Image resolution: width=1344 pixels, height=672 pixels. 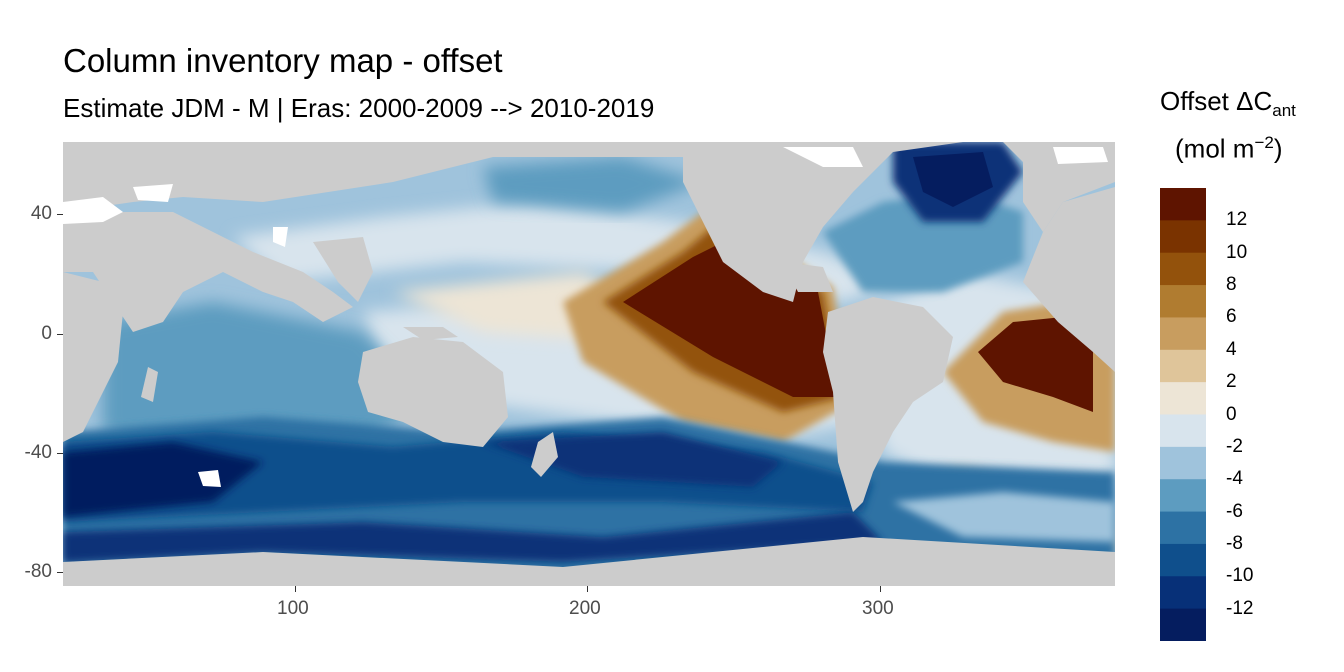 What do you see at coordinates (953, 179) in the screenshot?
I see `north-atlantic-core` at bounding box center [953, 179].